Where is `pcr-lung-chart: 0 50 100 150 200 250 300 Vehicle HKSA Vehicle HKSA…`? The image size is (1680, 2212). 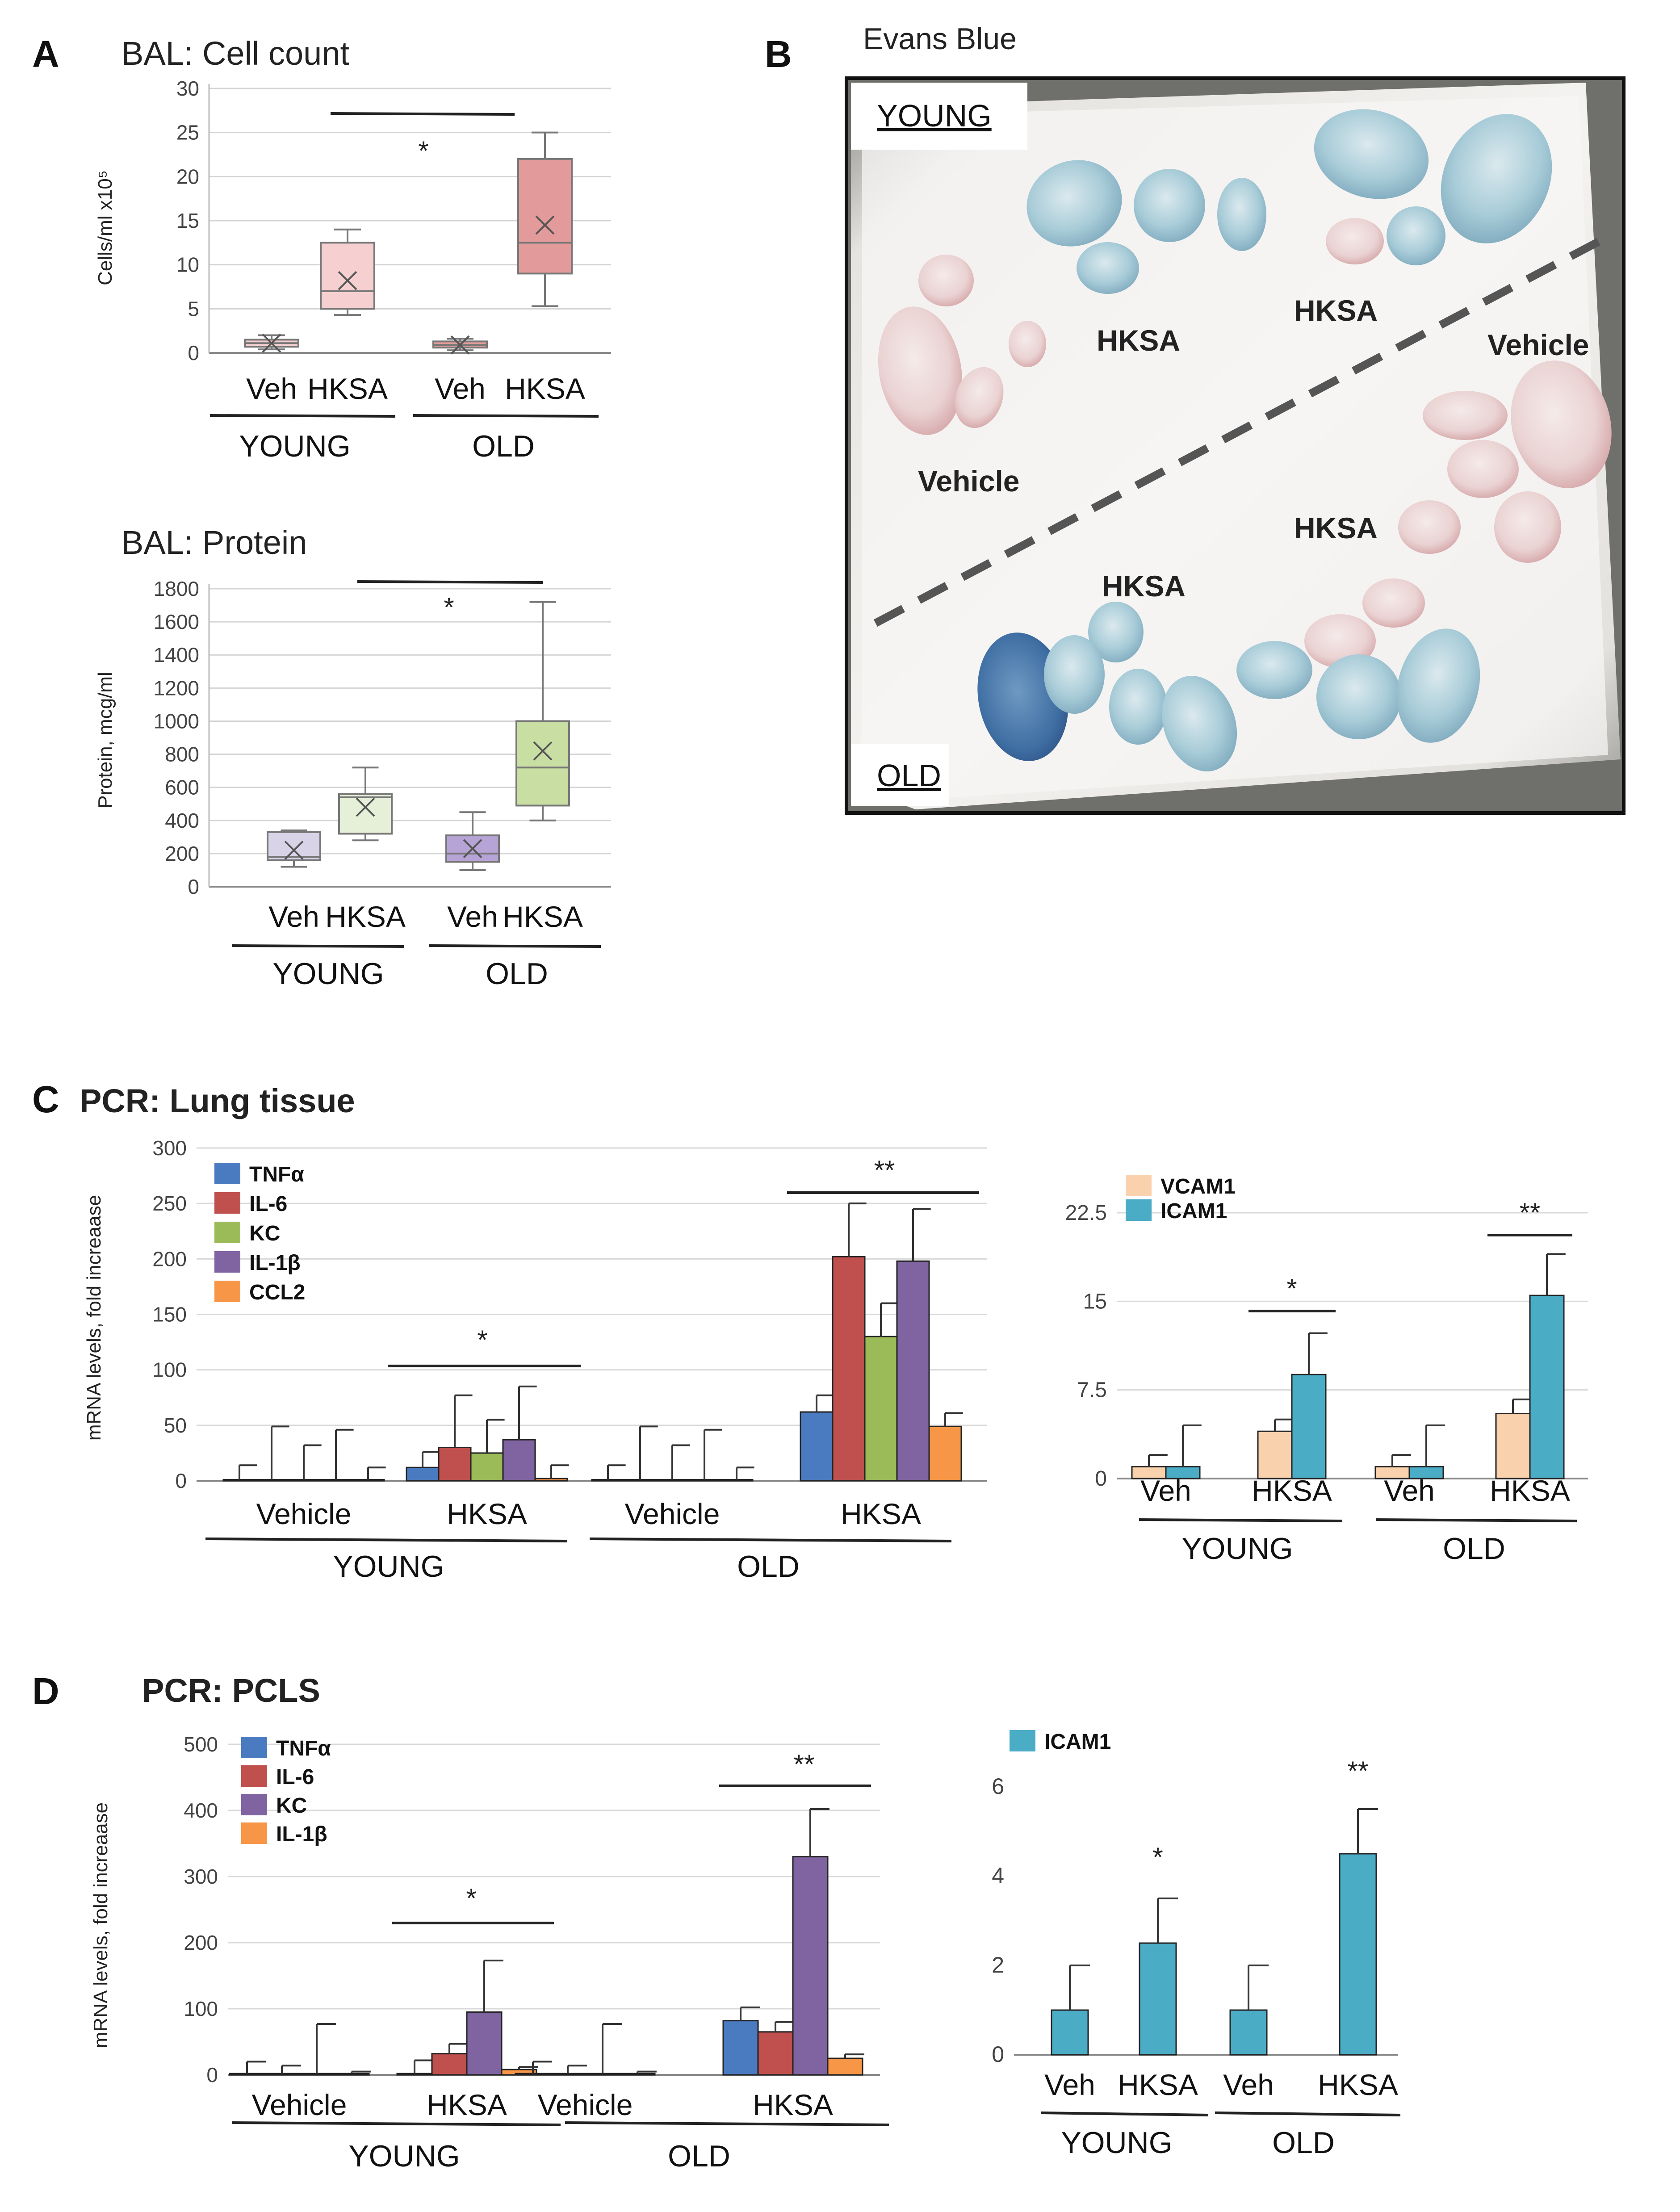 pcr-lung-chart: 0 50 100 150 200 250 300 Vehicle HKSA Vehicle HKSA… is located at coordinates (569, 1333).